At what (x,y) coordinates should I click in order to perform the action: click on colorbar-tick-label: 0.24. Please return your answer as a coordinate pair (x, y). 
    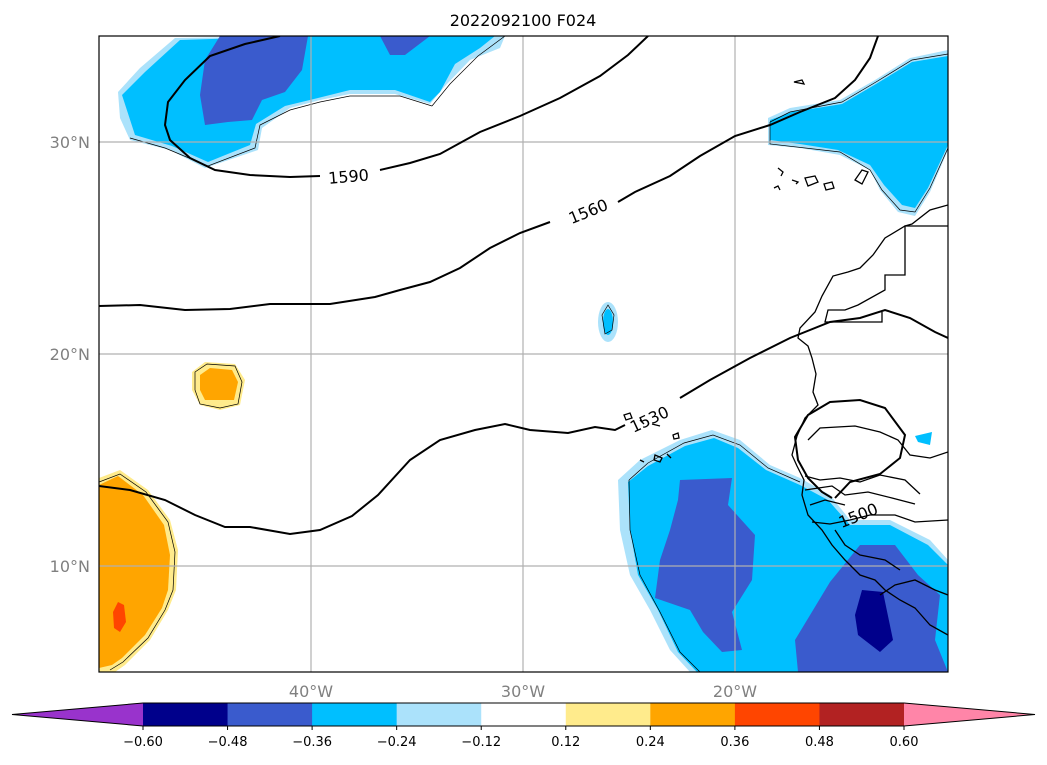
    Looking at the image, I should click on (650, 742).